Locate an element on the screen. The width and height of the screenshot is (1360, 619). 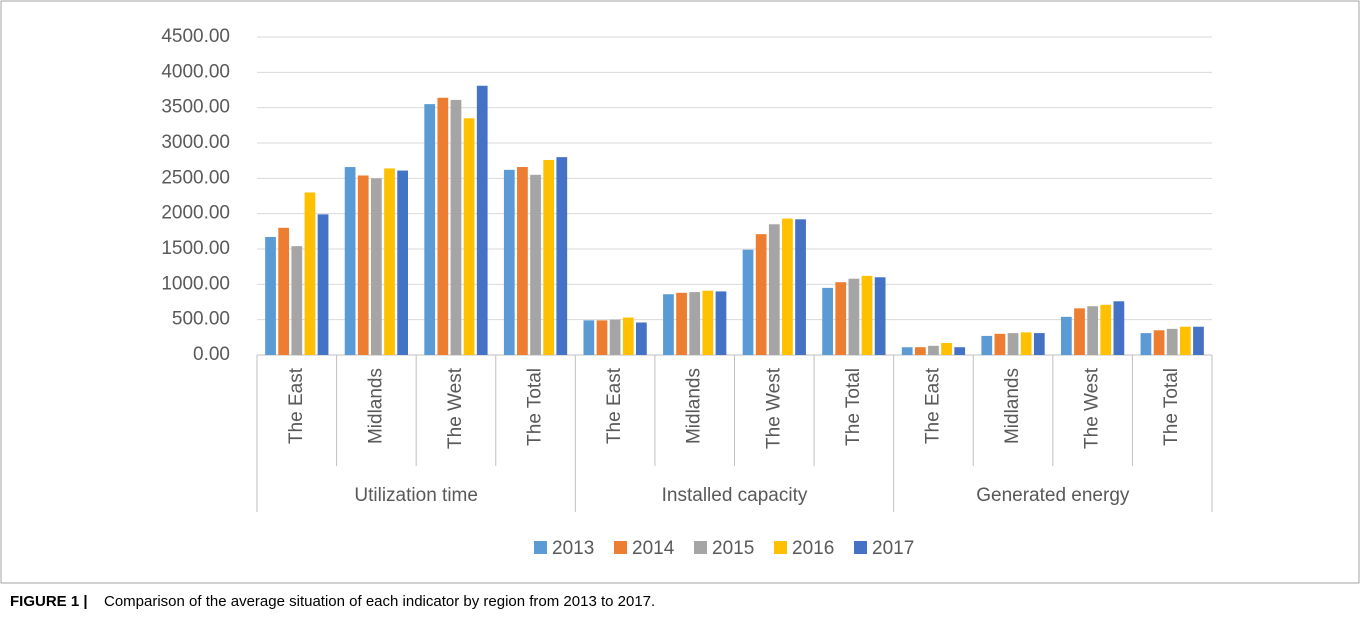
y-tick-label: 2500.00 is located at coordinates (195, 177).